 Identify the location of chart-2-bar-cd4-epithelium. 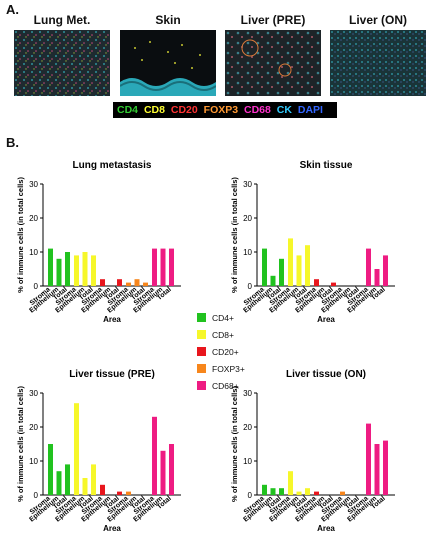
(273, 280).